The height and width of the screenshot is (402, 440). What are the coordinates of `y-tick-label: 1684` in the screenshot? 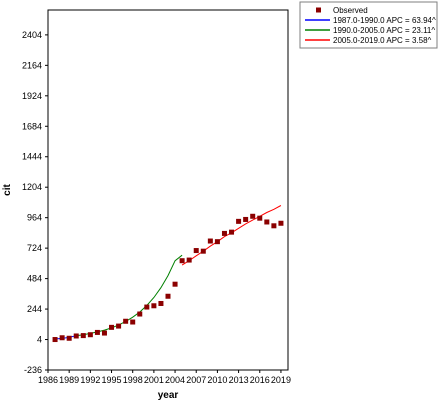 It's located at (32, 126).